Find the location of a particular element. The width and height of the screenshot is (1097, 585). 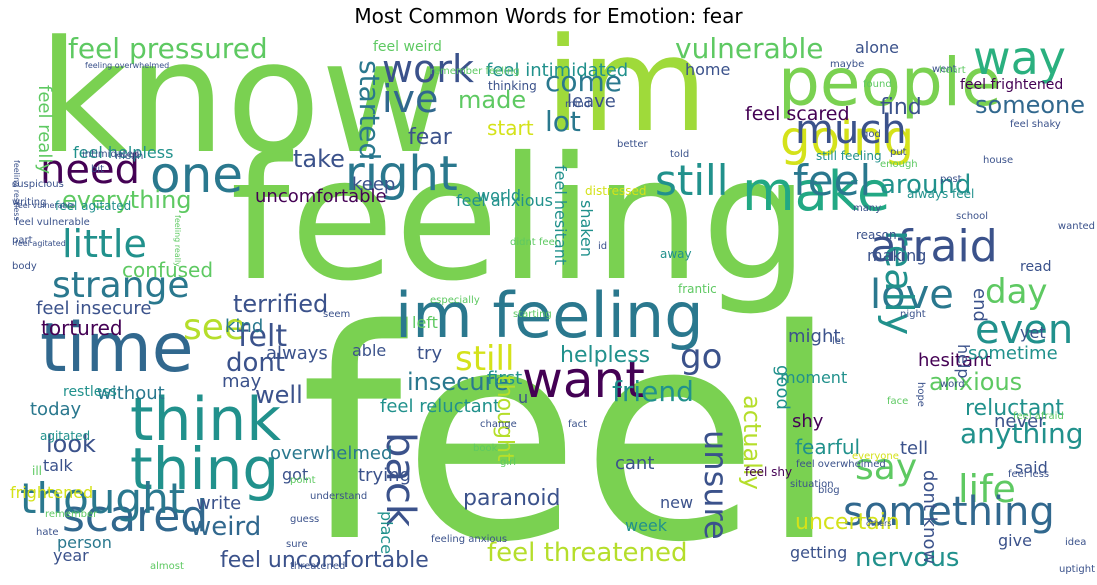

cloud-word: heart is located at coordinates (952, 70).